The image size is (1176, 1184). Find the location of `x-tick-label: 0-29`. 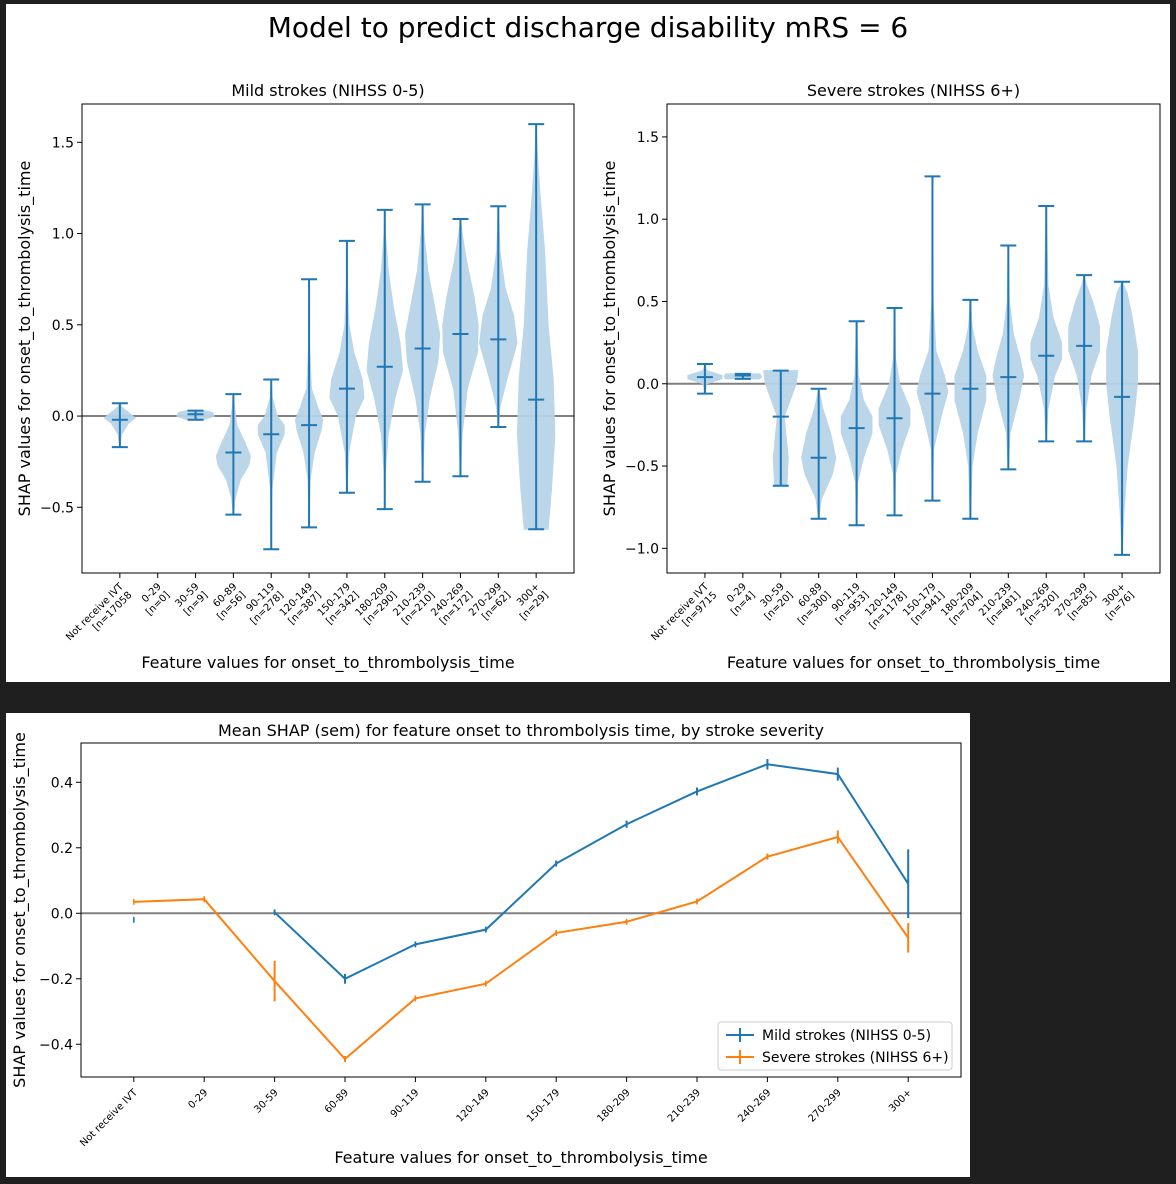

x-tick-label: 0-29 is located at coordinates (198, 1099).